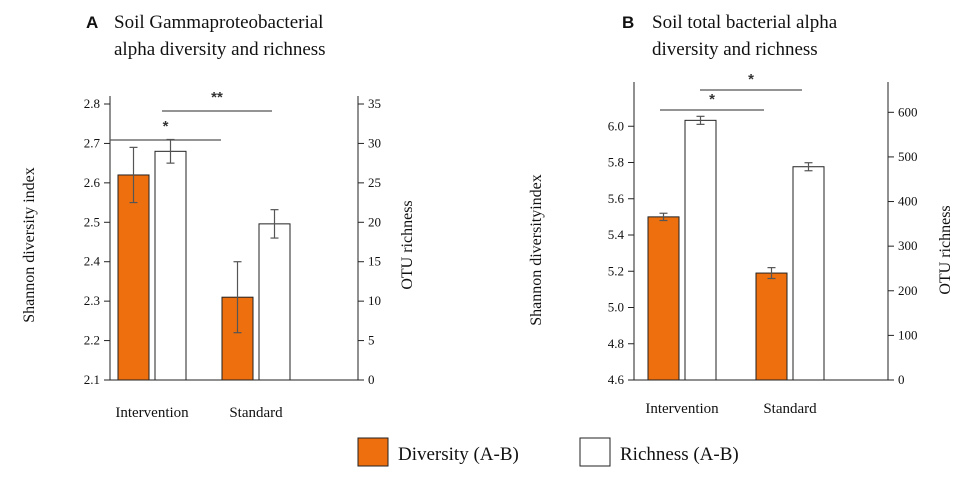 Image resolution: width=980 pixels, height=480 pixels. I want to click on panel-a-y2-tick-label: 35, so click(374, 103).